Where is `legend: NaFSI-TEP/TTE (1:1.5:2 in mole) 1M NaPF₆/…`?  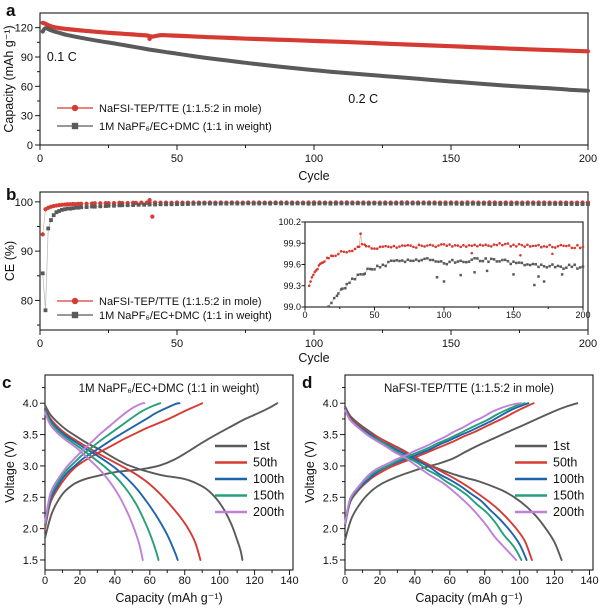 legend: NaFSI-TEP/TTE (1:1.5:2 in mole) 1M NaPF₆/… is located at coordinates (164, 118).